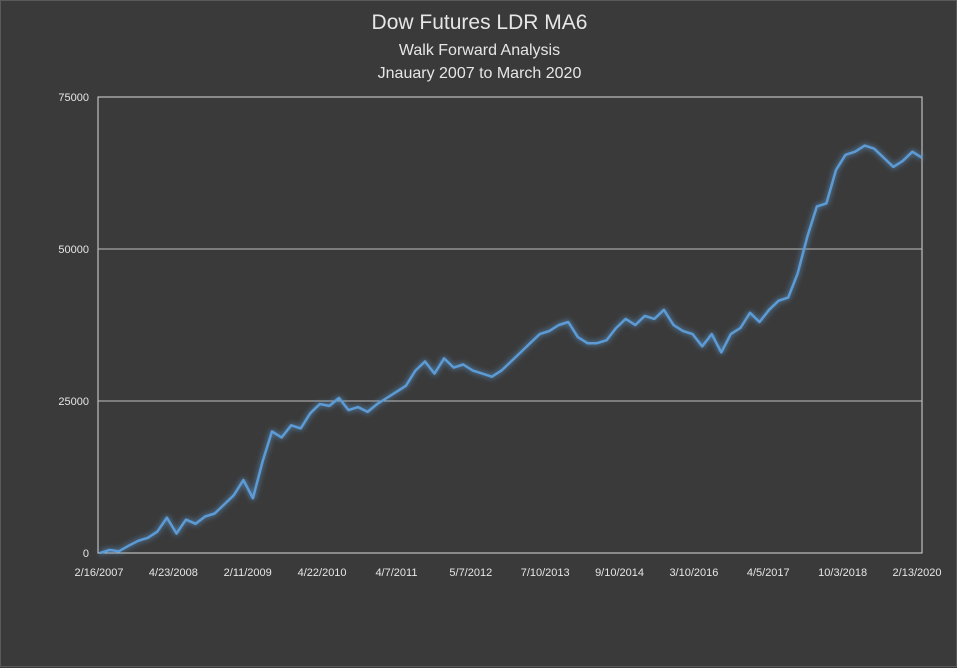 The height and width of the screenshot is (668, 957). What do you see at coordinates (322, 573) in the screenshot?
I see `x-tick-label: 4/22/2010` at bounding box center [322, 573].